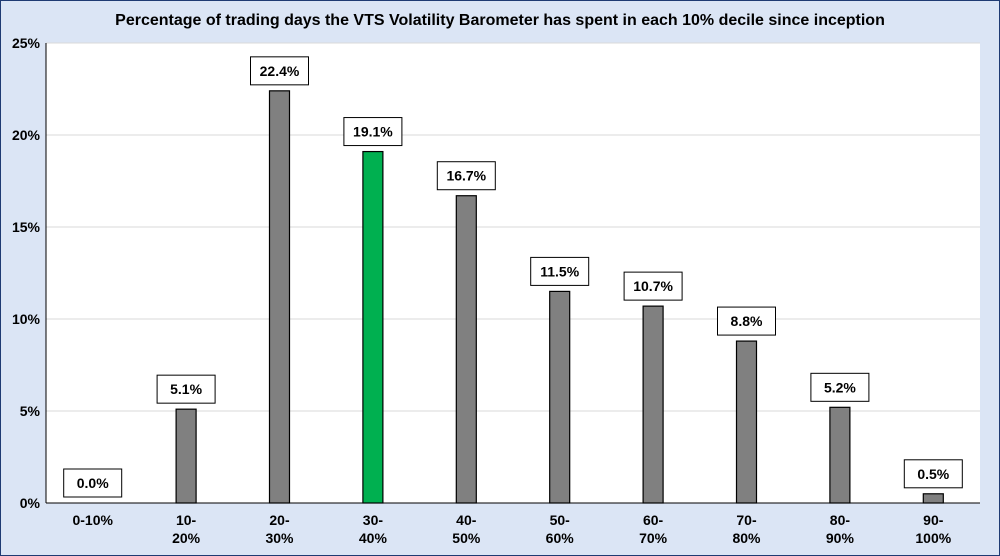  I want to click on x-tick-label: 50-, so click(560, 520).